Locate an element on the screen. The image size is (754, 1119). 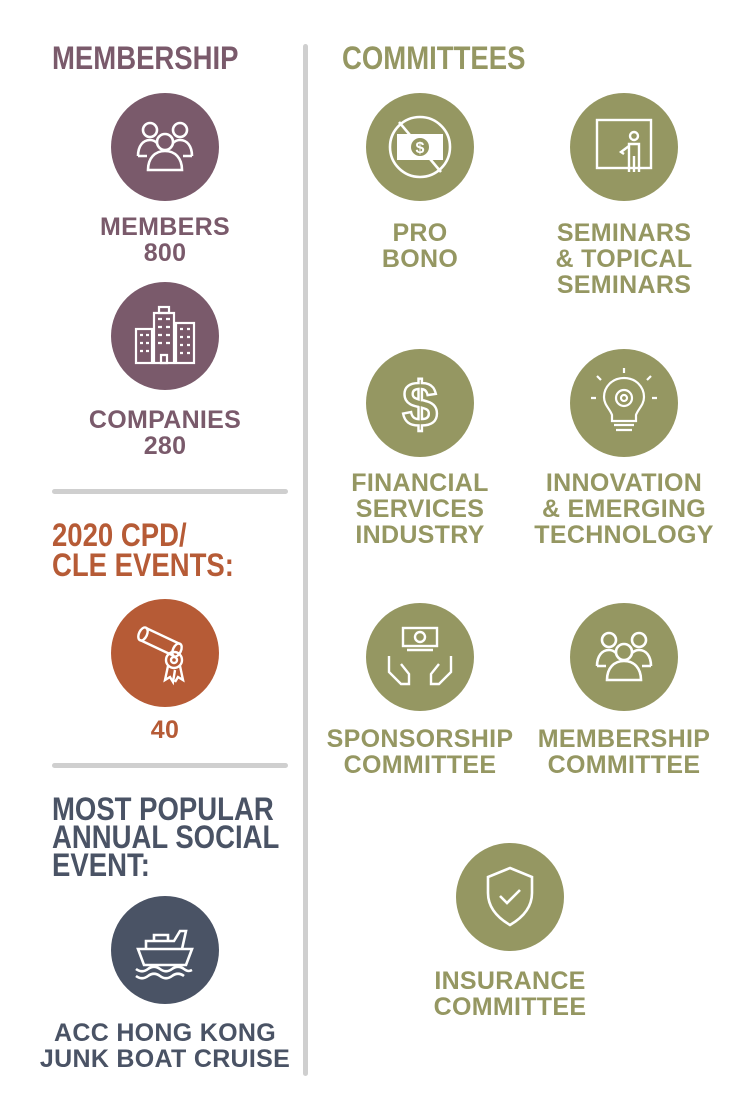
members-label: MEMBERS is located at coordinates (165, 227).